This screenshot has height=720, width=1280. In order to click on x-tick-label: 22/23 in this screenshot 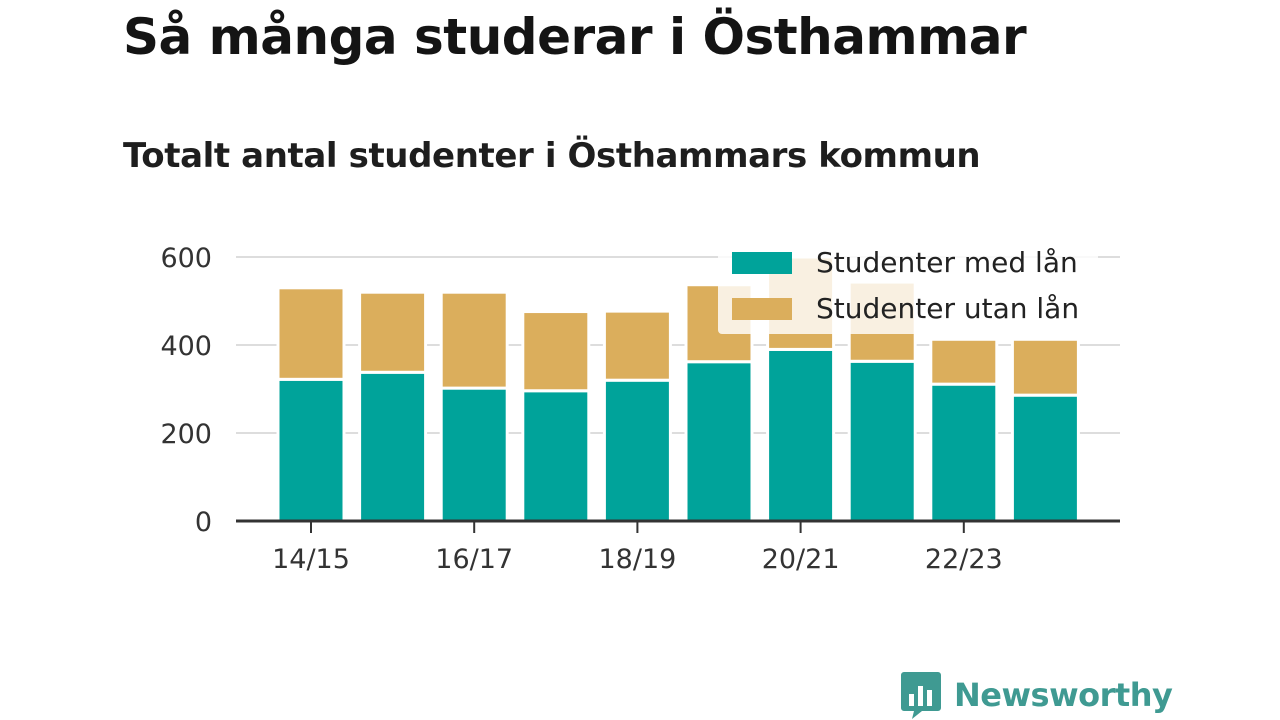, I will do `click(964, 559)`.